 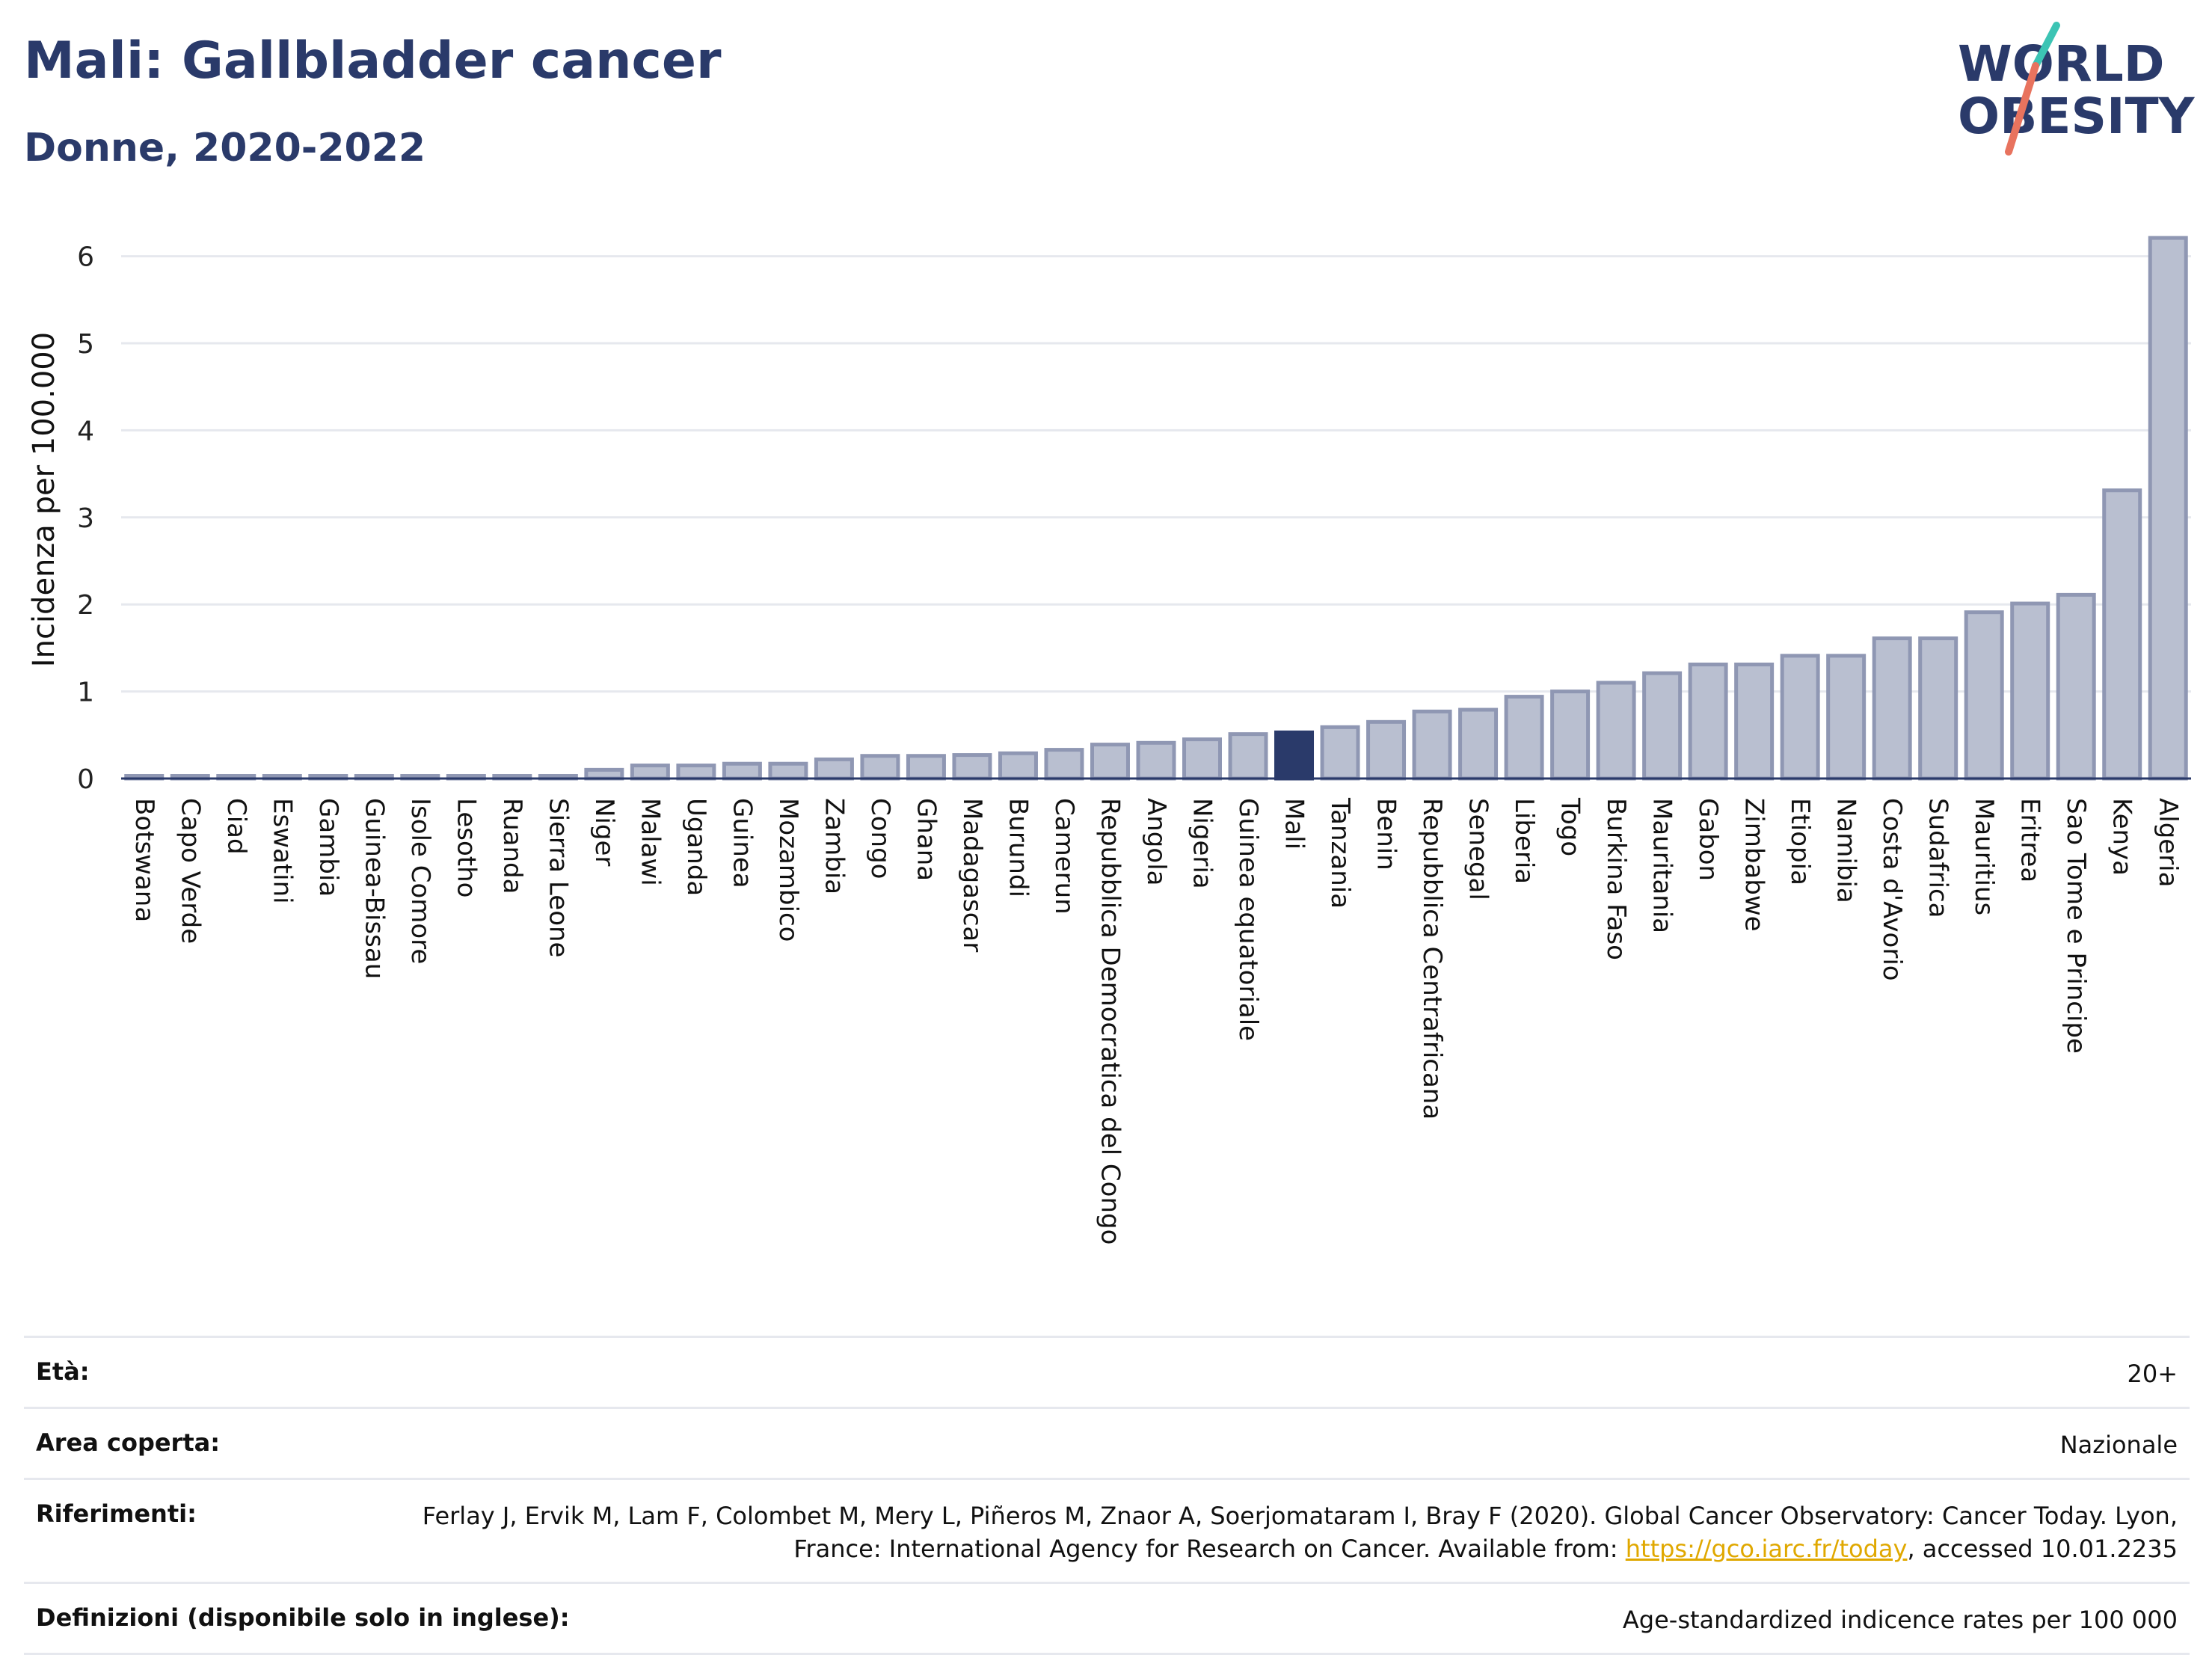 I want to click on area-value: Nazionale, so click(x=2118, y=1445).